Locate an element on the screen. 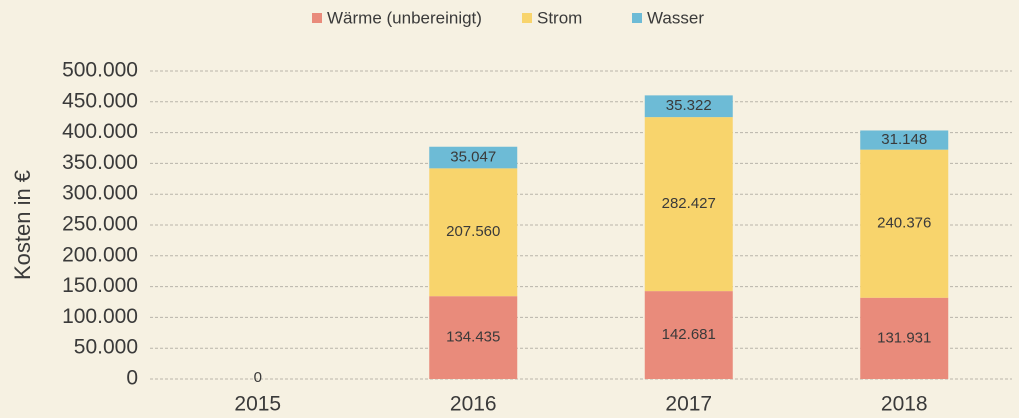 This screenshot has width=1019, height=418. y-axis-title: Kosten in € is located at coordinates (22, 225).